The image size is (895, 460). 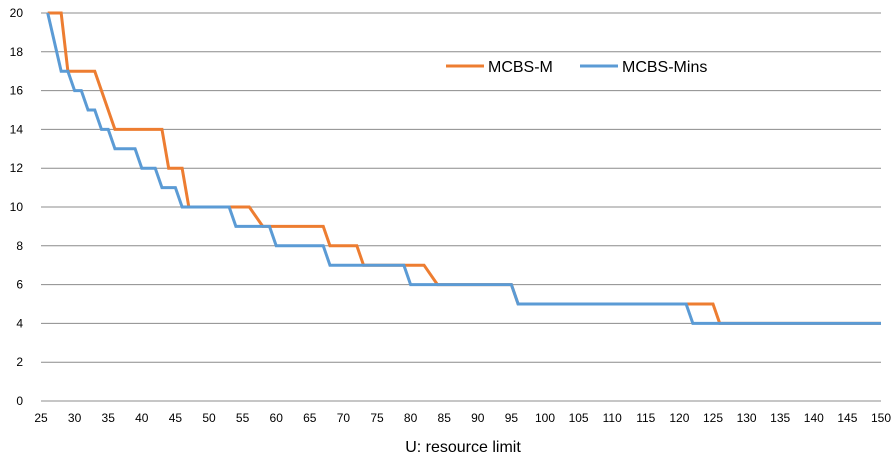 I want to click on x-tick-label: 115, so click(x=645, y=418).